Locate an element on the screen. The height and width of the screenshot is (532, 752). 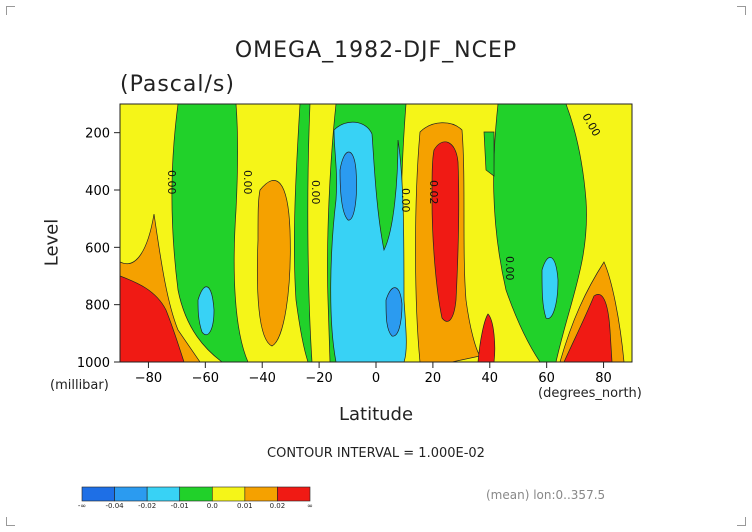
colorbar-label: 0.0 is located at coordinates (212, 506).